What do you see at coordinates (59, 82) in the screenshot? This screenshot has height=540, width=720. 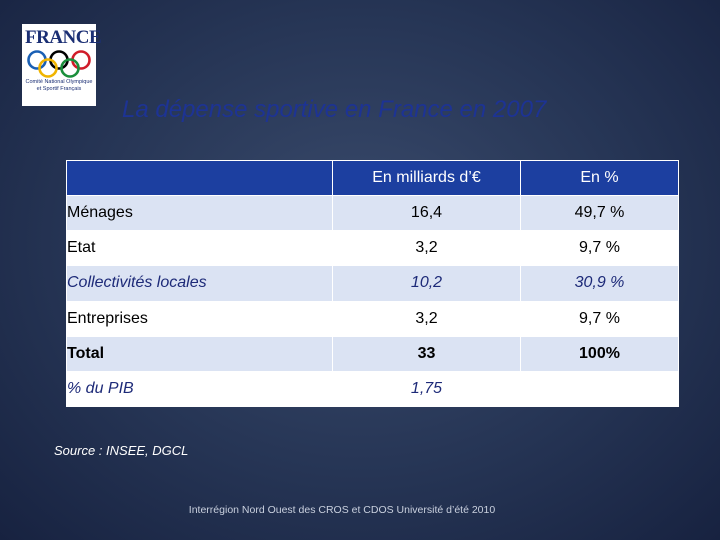 I see `logo-subtitle-line1: Comité National Olympique` at bounding box center [59, 82].